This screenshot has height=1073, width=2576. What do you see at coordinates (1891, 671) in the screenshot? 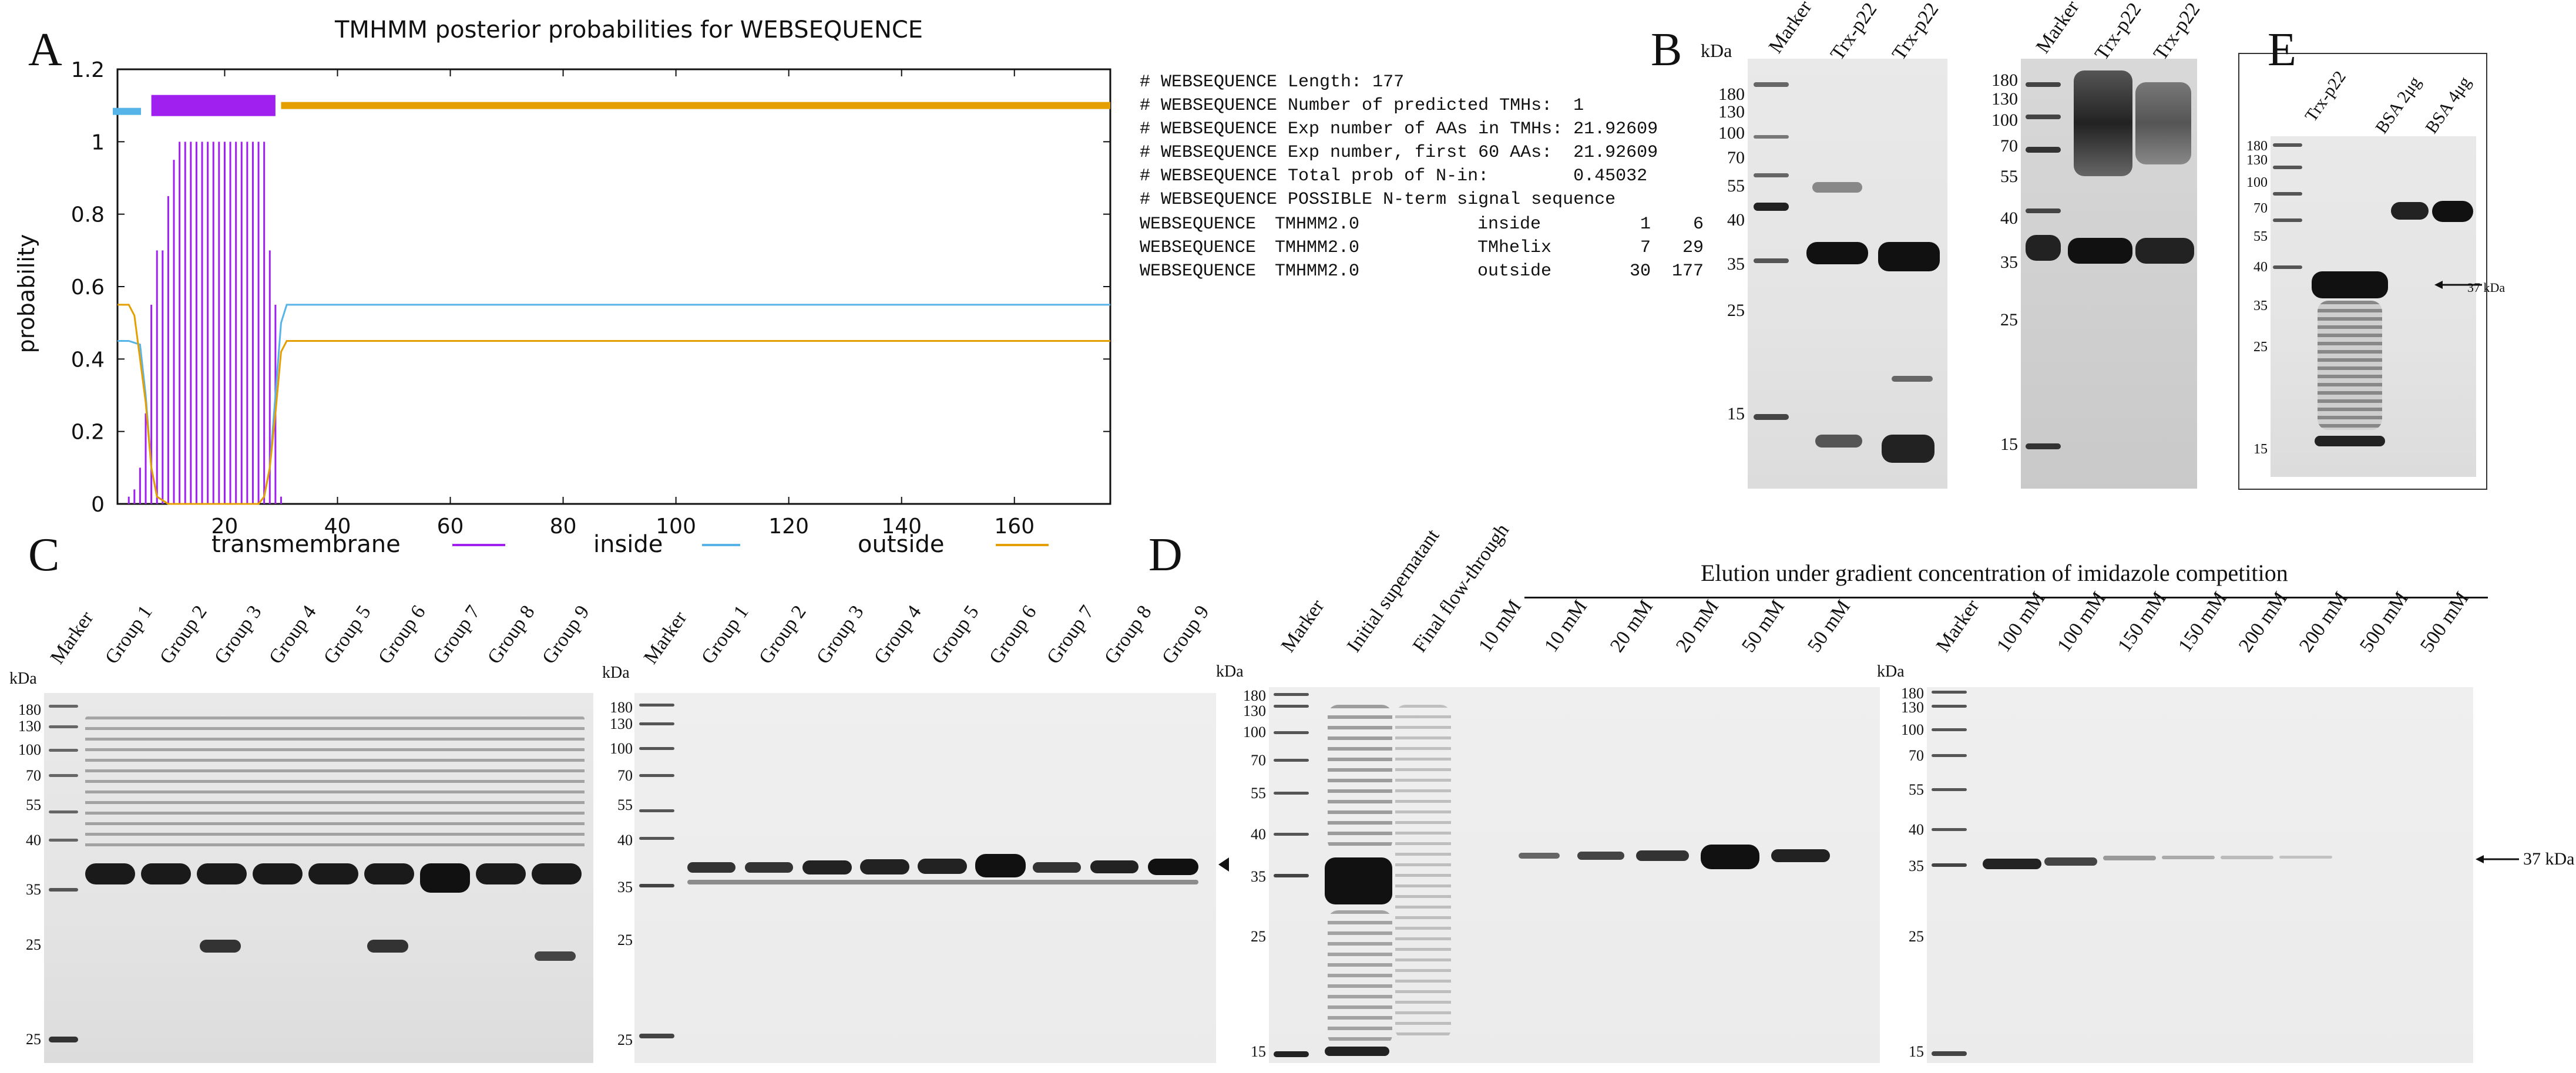
I see `panel-d-kda-right: kDa` at bounding box center [1891, 671].